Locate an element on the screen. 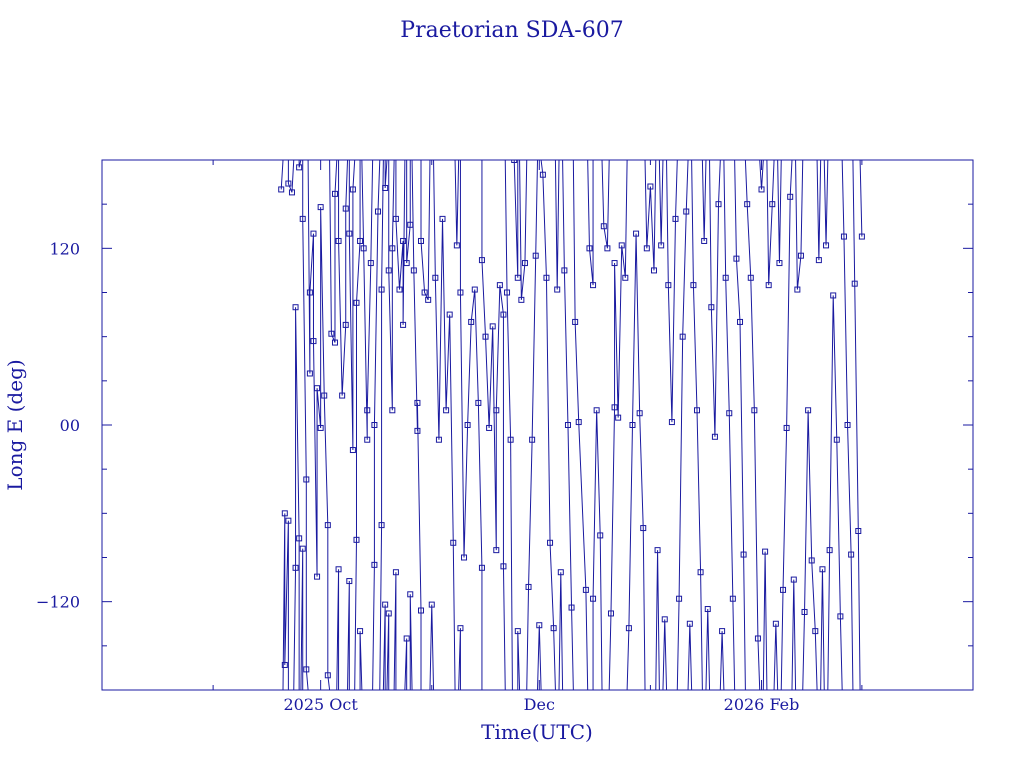 The width and height of the screenshot is (1024, 768). chart-title: Praetorian SDA-607 is located at coordinates (511, 30).